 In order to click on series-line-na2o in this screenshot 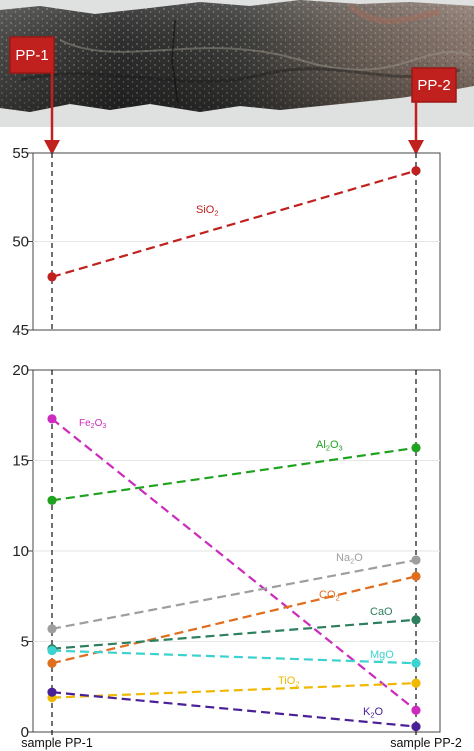, I will do `click(234, 594)`.